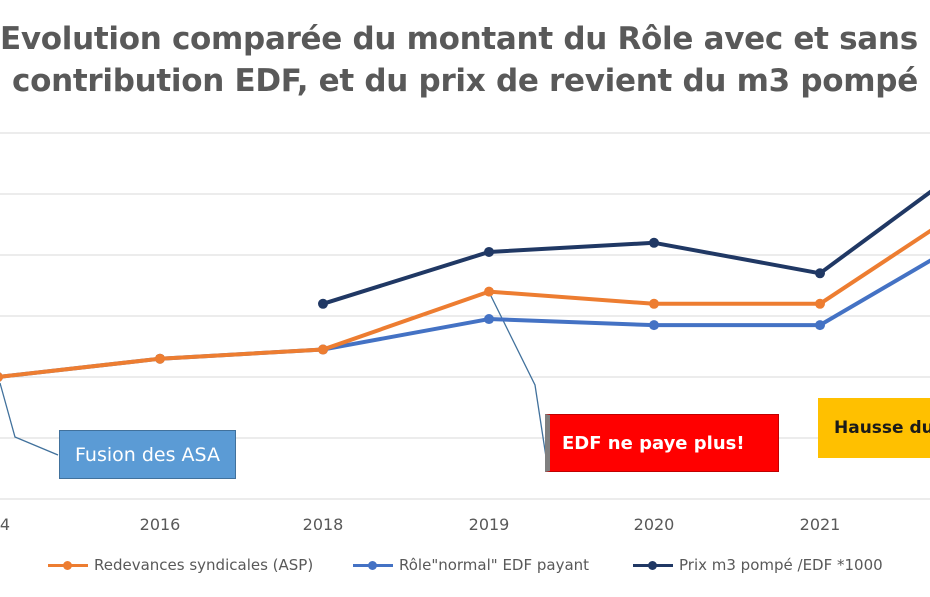 The image size is (930, 597). I want to click on legend-item-role-normal: Rôle"normal" EDF payant, so click(471, 565).